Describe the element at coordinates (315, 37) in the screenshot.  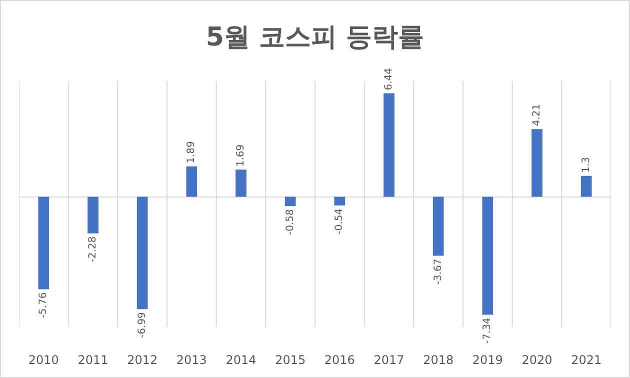
I see `chart-title: 5월 코스피 등락률` at that location.